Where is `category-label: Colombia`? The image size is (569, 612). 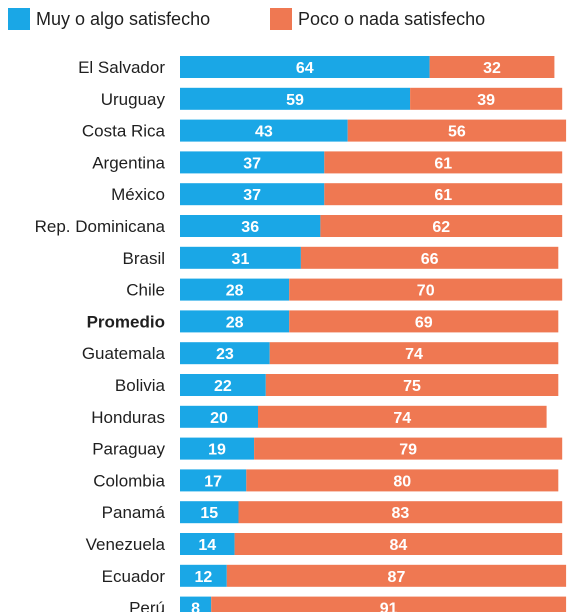 category-label: Colombia is located at coordinates (129, 480).